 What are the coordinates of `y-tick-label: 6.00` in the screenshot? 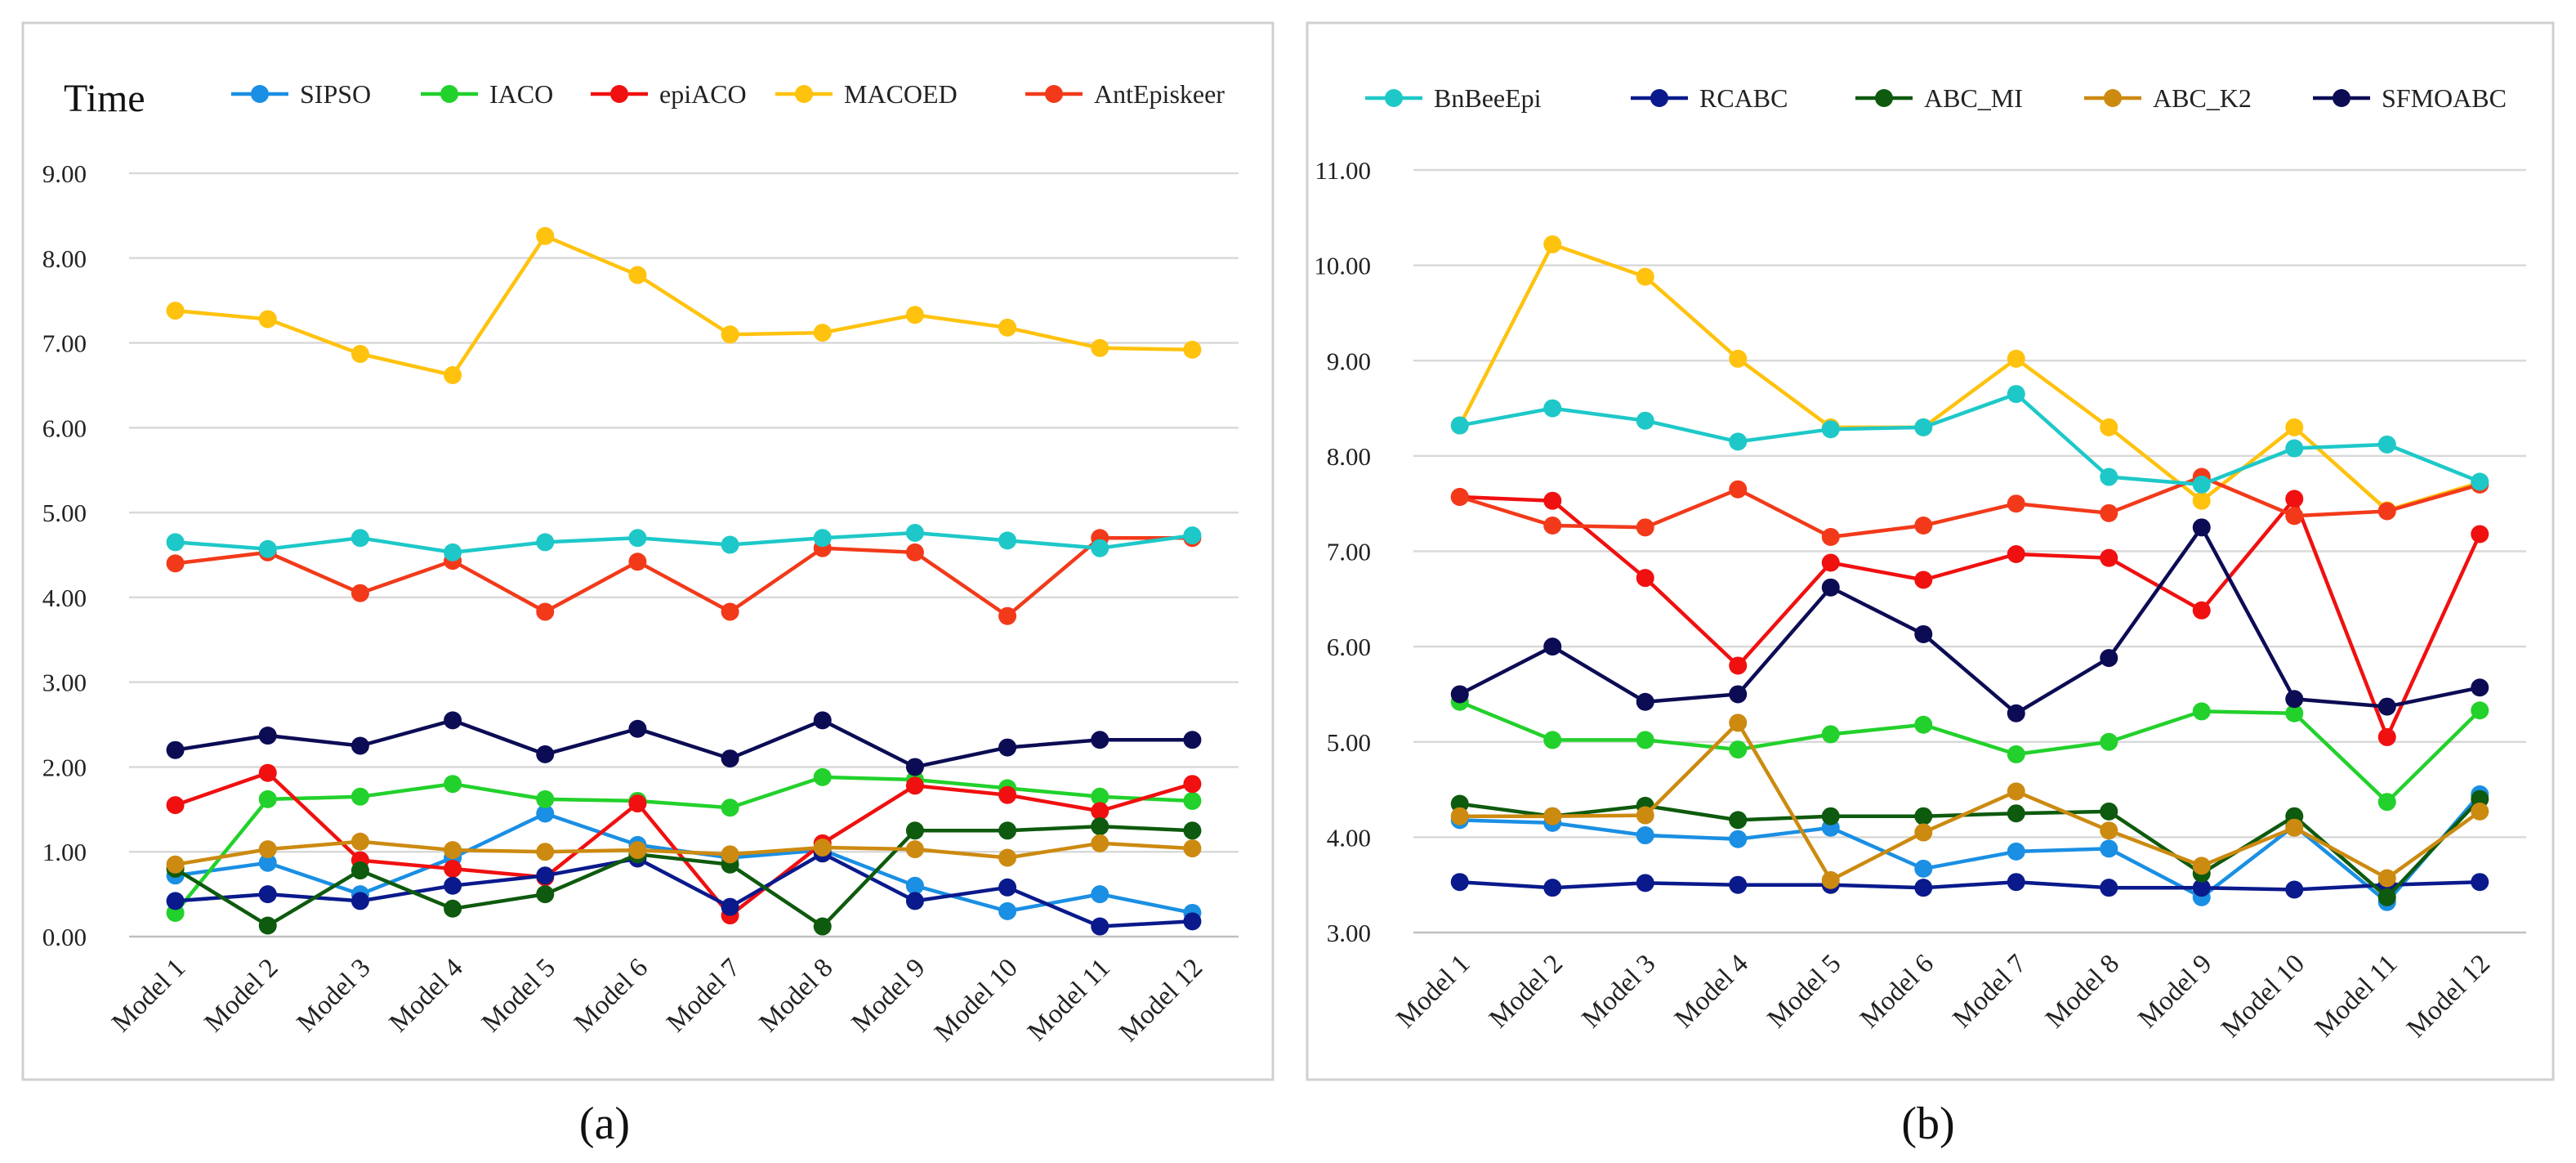 It's located at (64, 428).